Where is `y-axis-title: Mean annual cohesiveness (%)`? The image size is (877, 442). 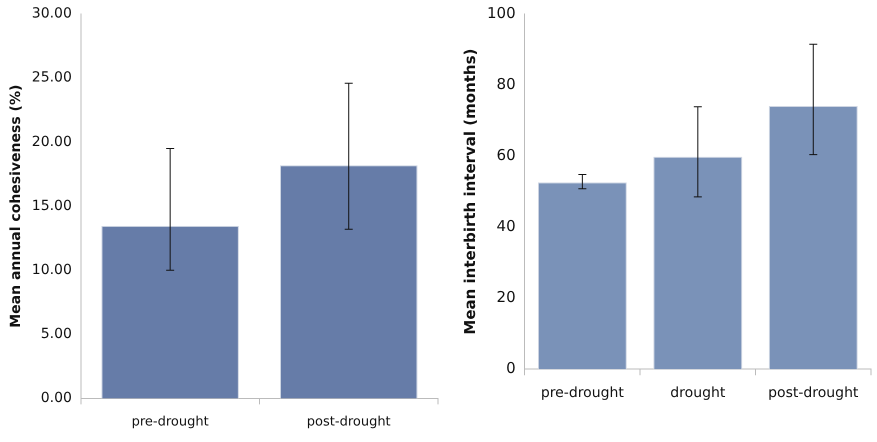 y-axis-title: Mean annual cohesiveness (%) is located at coordinates (16, 206).